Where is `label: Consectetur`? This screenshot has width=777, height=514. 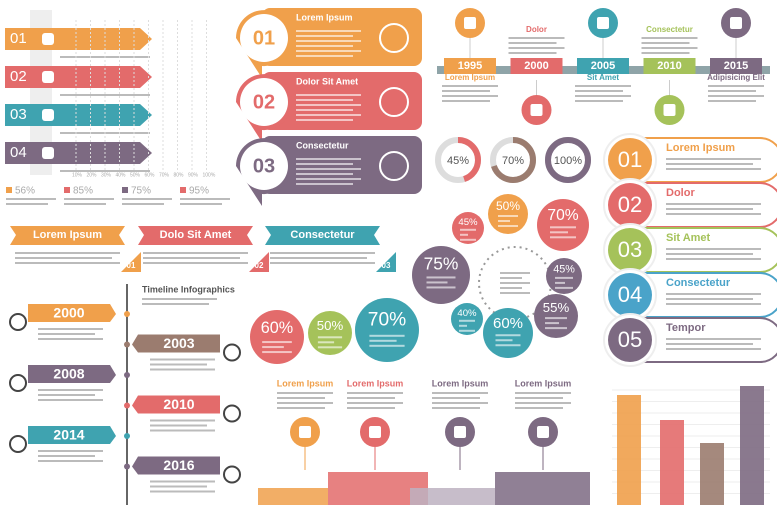 label: Consectetur is located at coordinates (669, 29).